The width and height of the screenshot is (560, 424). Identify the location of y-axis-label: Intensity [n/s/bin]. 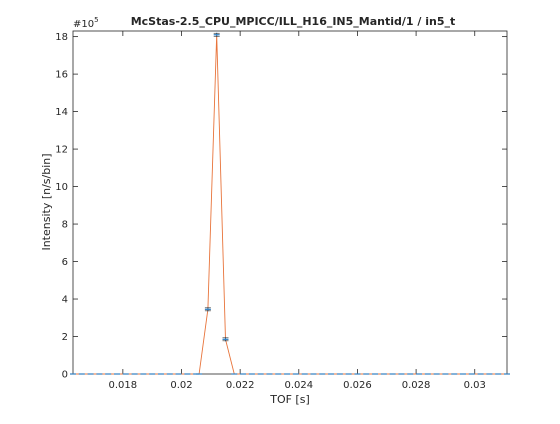
(46, 201).